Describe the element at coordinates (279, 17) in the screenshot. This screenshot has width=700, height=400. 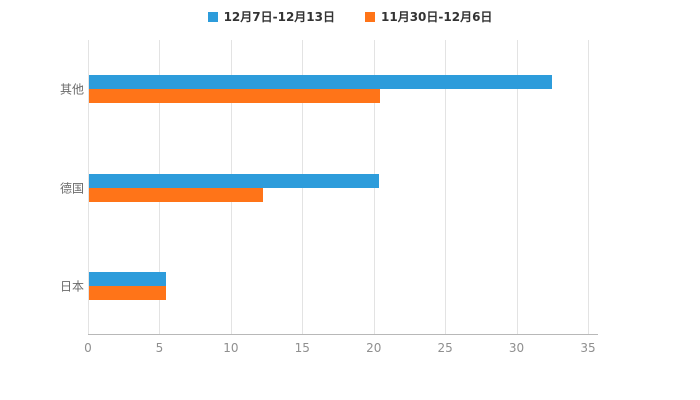
I see `legend-label-dec7-dec13: 12月7日-12月13日` at that location.